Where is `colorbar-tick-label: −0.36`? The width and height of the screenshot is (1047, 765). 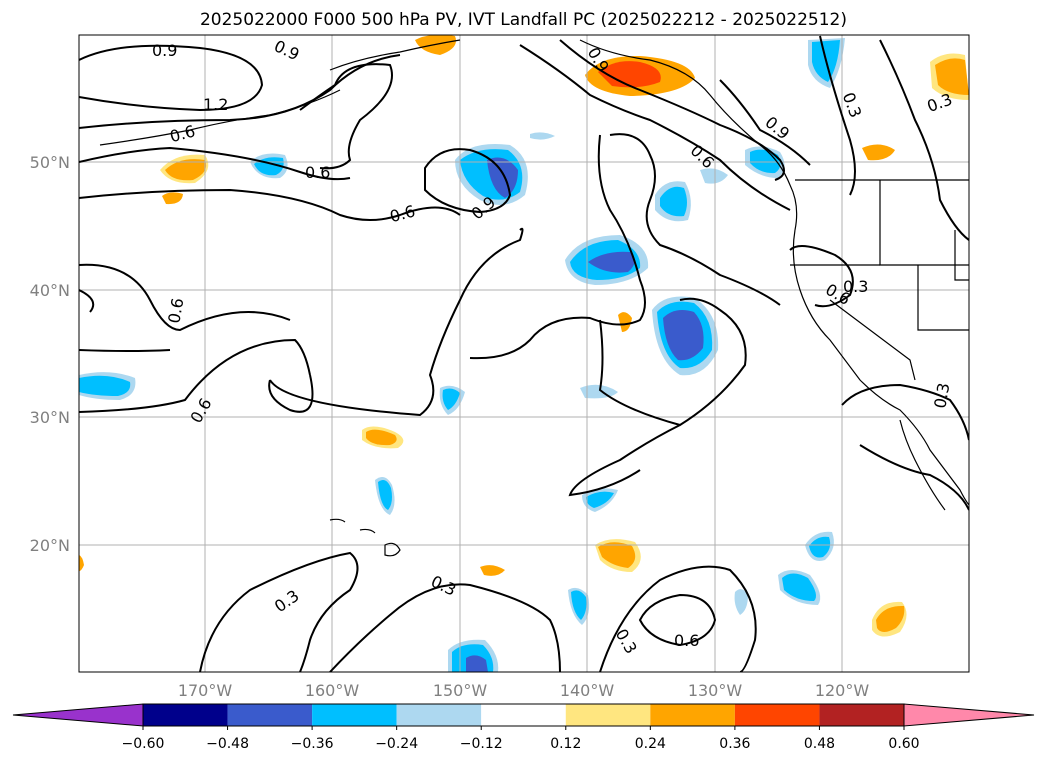 colorbar-tick-label: −0.36 is located at coordinates (312, 744).